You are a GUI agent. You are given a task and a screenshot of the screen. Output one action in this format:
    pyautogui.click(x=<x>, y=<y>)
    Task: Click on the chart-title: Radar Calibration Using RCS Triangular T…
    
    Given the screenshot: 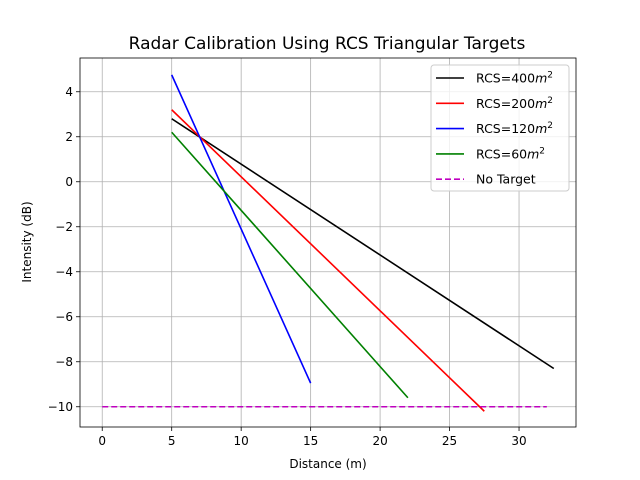 What is the action you would take?
    pyautogui.click(x=327, y=44)
    